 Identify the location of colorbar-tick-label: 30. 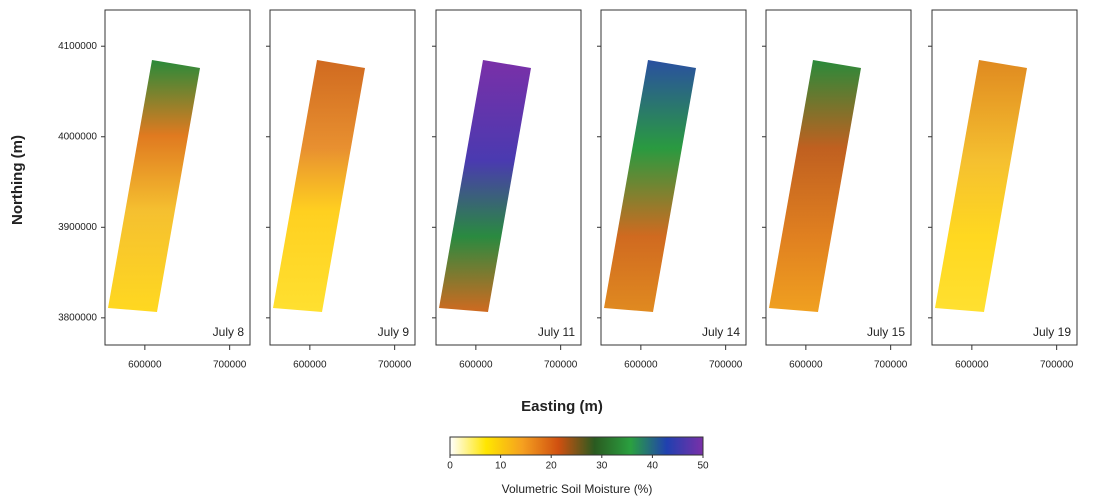
(602, 466).